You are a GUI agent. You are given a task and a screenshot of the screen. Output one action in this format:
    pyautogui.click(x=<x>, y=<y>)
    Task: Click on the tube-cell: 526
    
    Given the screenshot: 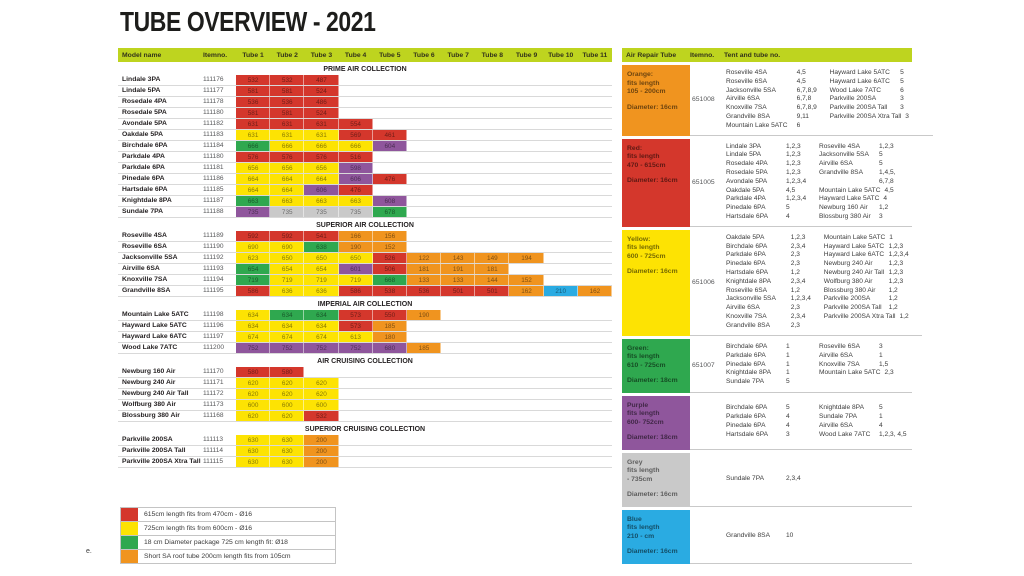 What is the action you would take?
    pyautogui.click(x=389, y=258)
    